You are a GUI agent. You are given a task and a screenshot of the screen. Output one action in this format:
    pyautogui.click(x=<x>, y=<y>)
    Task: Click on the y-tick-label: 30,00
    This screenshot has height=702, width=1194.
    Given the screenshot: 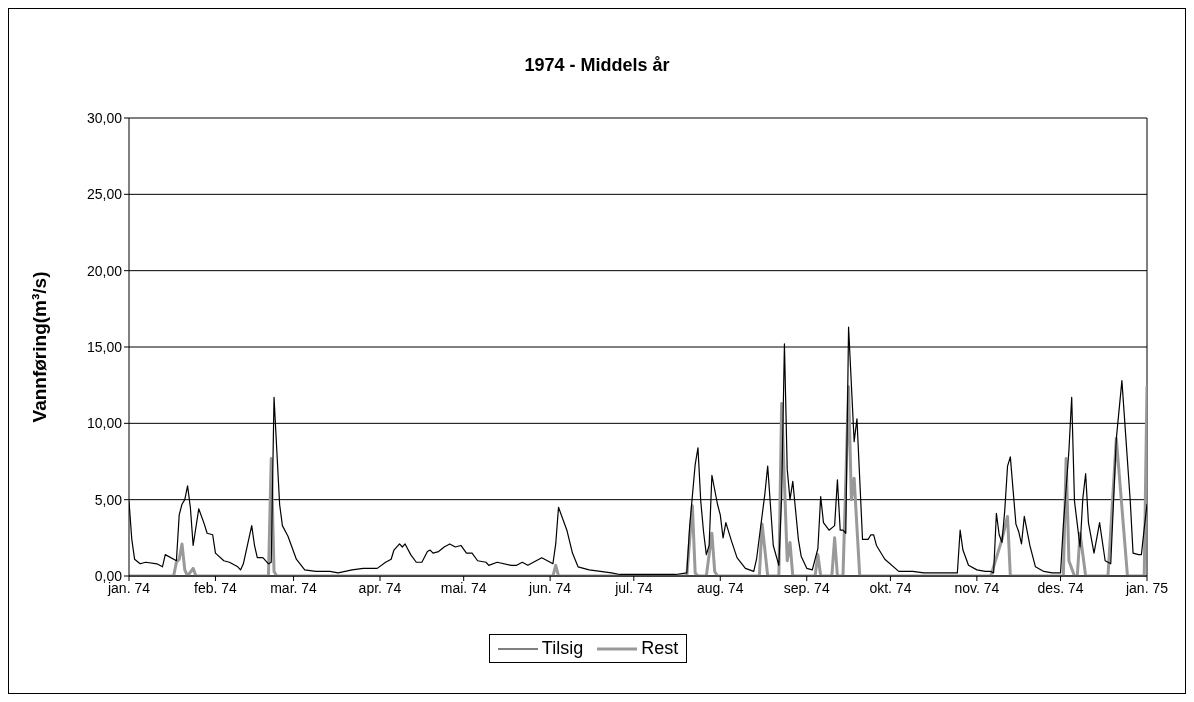 What is the action you would take?
    pyautogui.click(x=104, y=117)
    